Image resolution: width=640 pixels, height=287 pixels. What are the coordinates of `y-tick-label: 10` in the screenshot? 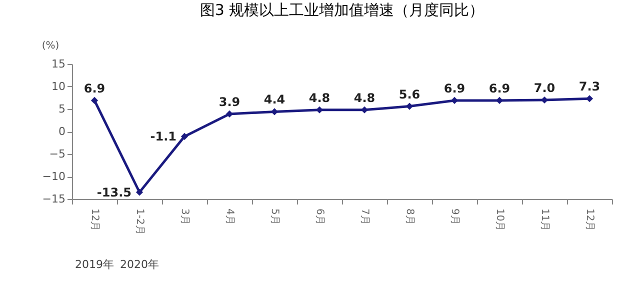 It's located at (59, 86).